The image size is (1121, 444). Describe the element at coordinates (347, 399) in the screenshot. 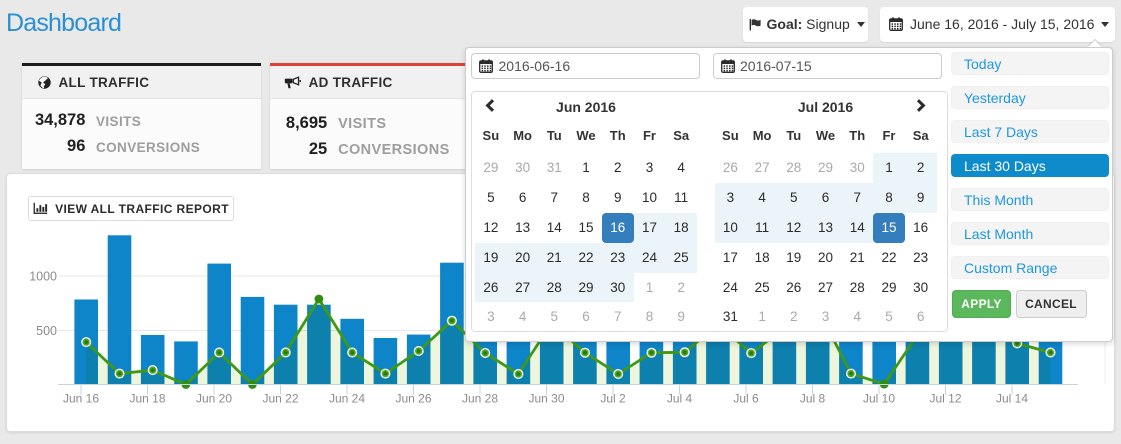

I see `svg-text: Jun 24` at that location.